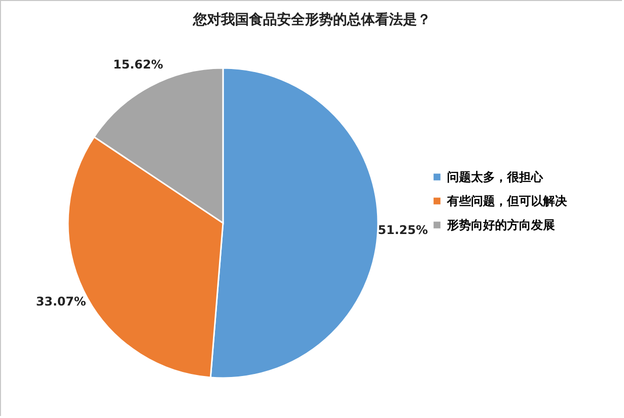 The image size is (624, 418). Describe the element at coordinates (138, 64) in the screenshot. I see `data-label: 15.62%` at that location.